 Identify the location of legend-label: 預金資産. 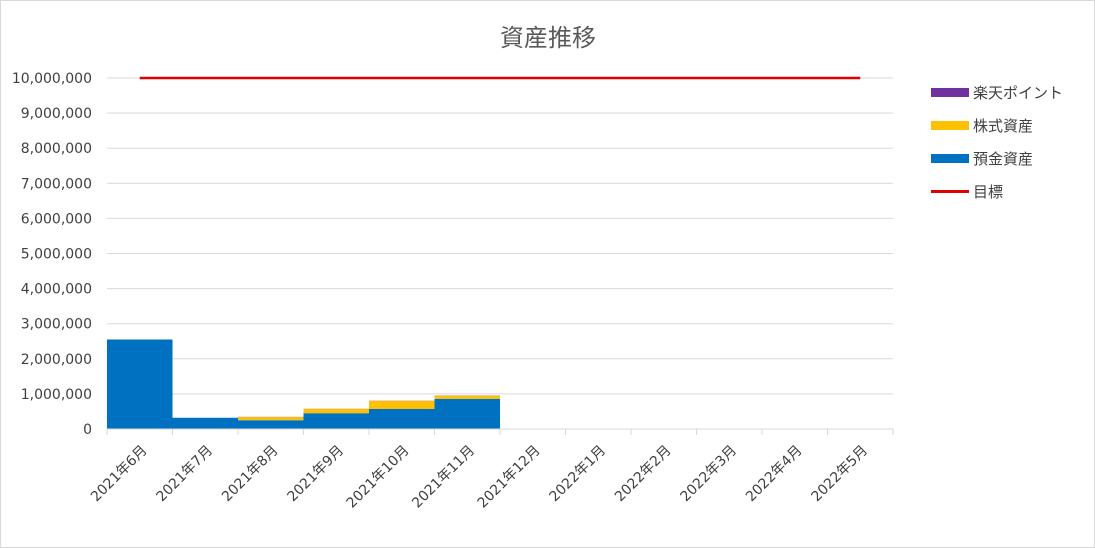
(1003, 159).